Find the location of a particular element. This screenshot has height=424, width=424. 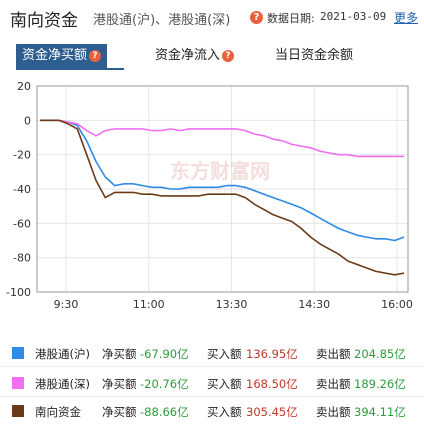

tab-daily-balance-label: 当日资金余额 is located at coordinates (314, 55).